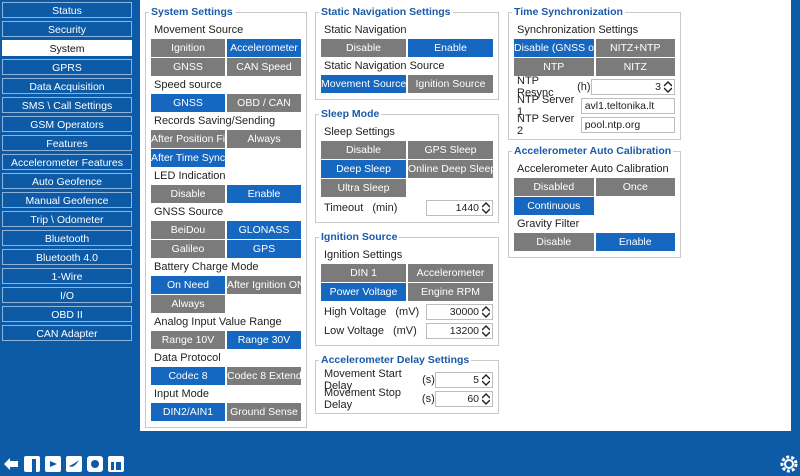 The width and height of the screenshot is (800, 476). I want to click on setting-label: Records Saving/Sending Without TS, so click(215, 129).